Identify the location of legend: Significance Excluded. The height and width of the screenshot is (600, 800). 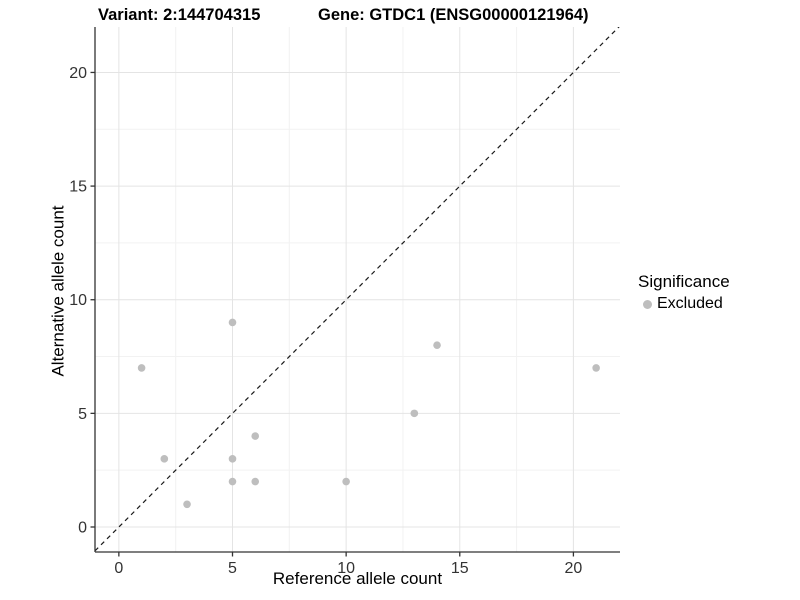
(684, 292).